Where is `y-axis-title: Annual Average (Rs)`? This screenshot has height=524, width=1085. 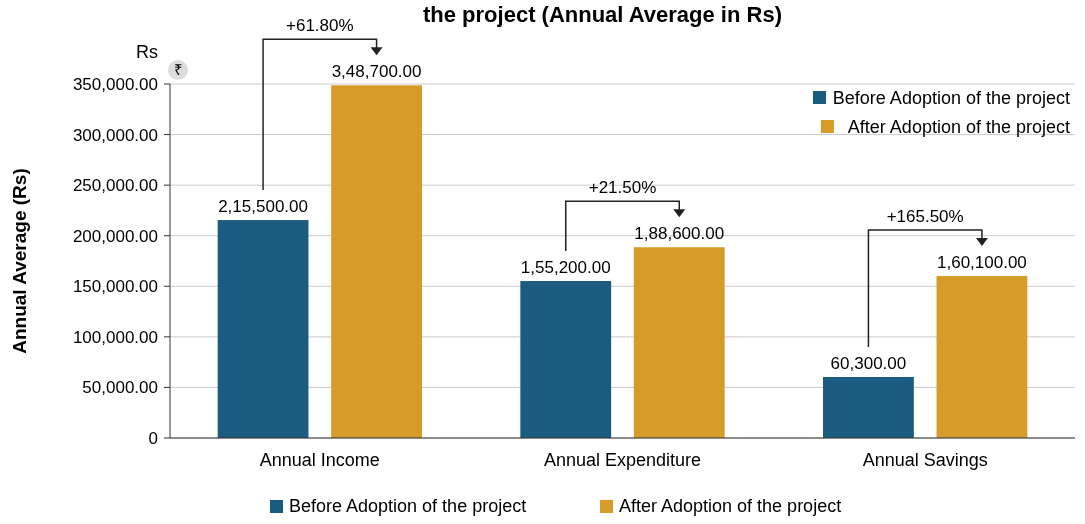 y-axis-title: Annual Average (Rs) is located at coordinates (19, 261).